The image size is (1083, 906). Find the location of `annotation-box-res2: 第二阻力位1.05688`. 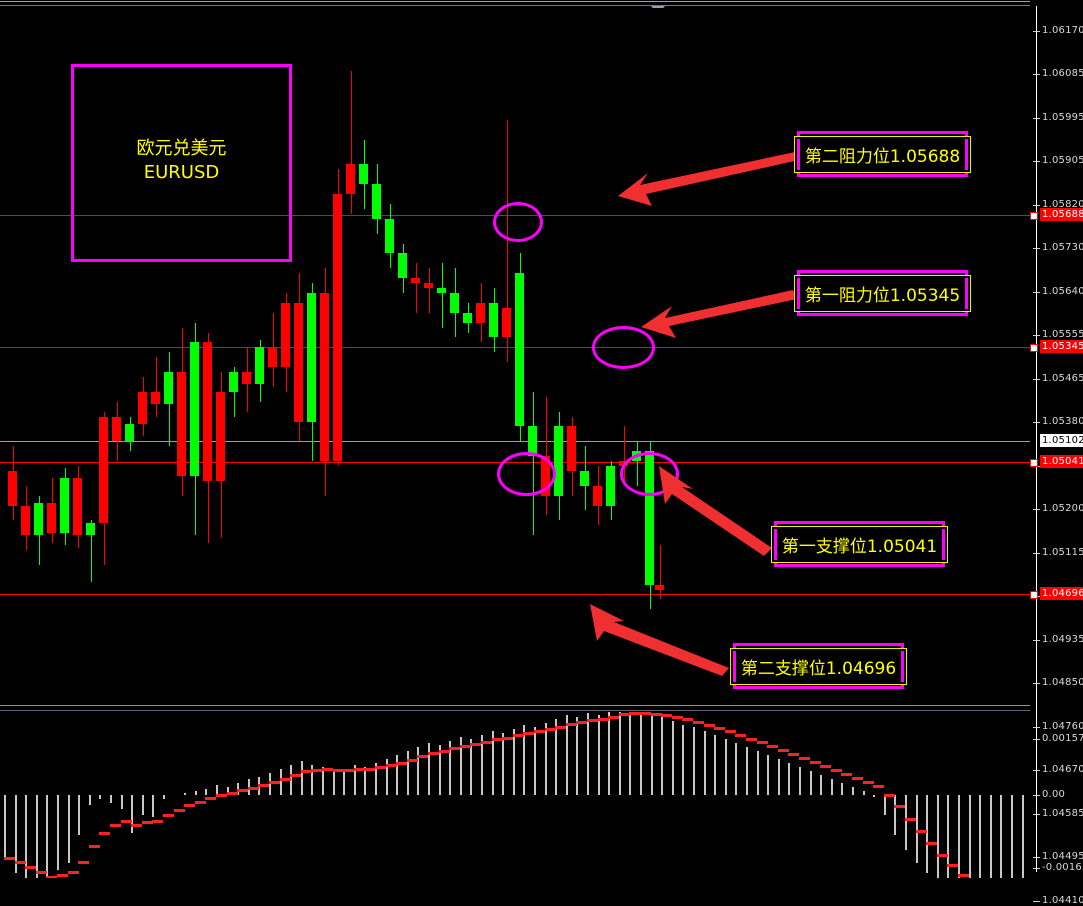

annotation-box-res2: 第二阻力位1.05688 is located at coordinates (882, 154).